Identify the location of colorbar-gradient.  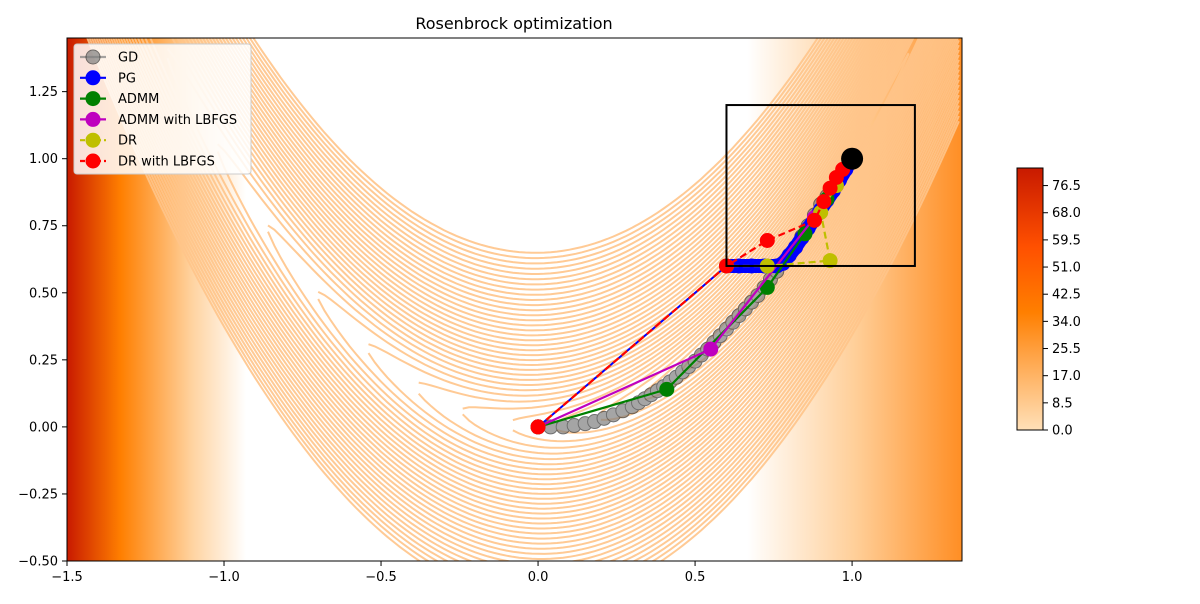
(1030, 299).